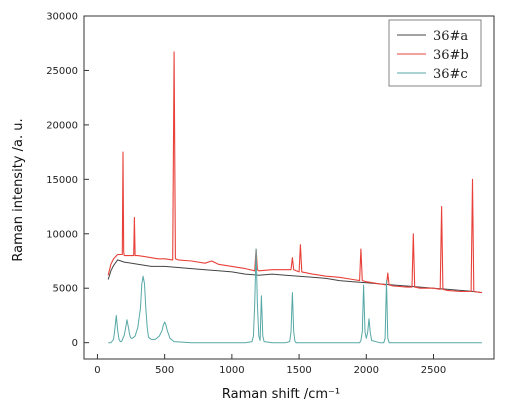  What do you see at coordinates (270, 365) in the screenshot?
I see `x-axis: 0 500 1000 1500 2000 2500` at bounding box center [270, 365].